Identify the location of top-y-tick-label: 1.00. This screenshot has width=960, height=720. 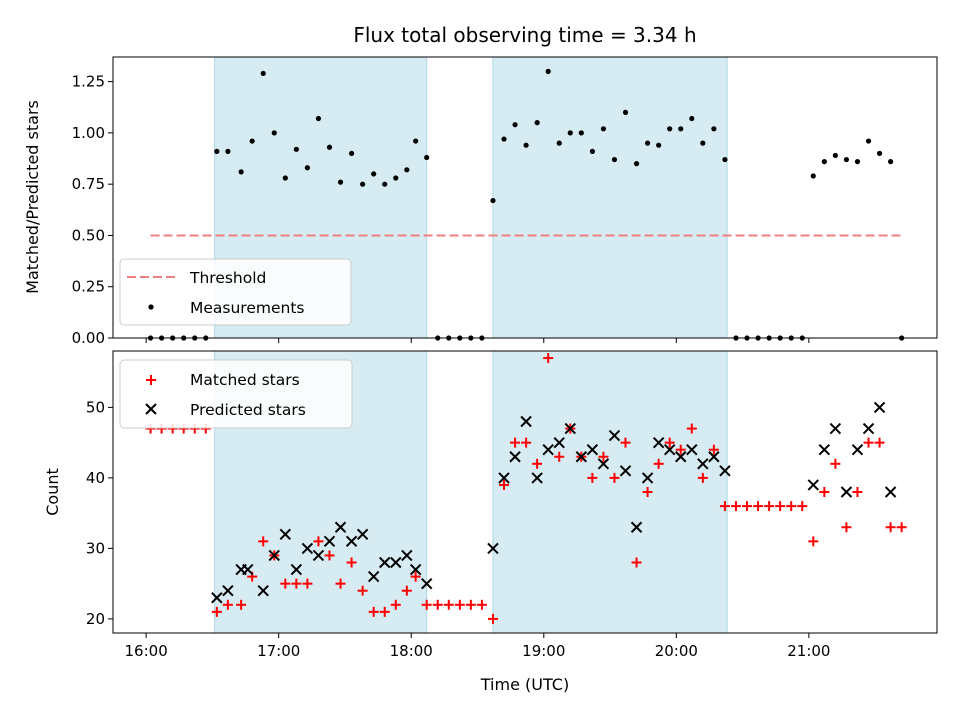
(88, 133).